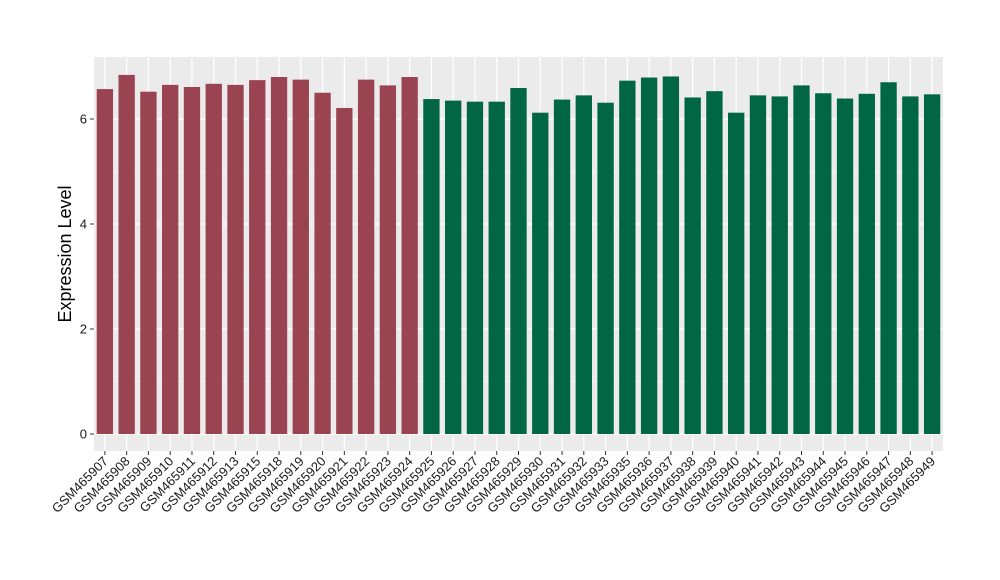 This screenshot has width=1000, height=580. I want to click on y-tick-label: 4, so click(83, 224).